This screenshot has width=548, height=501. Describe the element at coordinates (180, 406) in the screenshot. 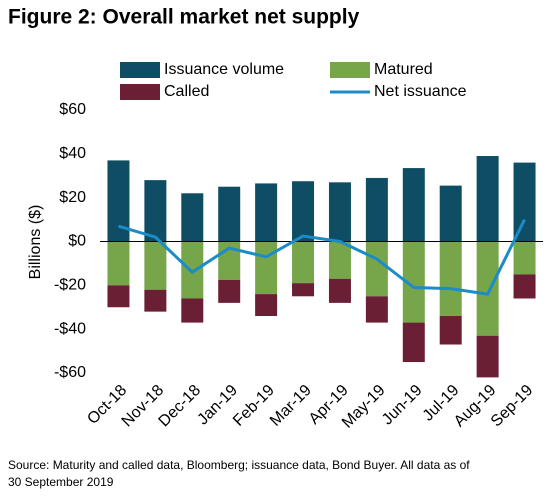

I see `x-tick-label: Dec-18` at that location.